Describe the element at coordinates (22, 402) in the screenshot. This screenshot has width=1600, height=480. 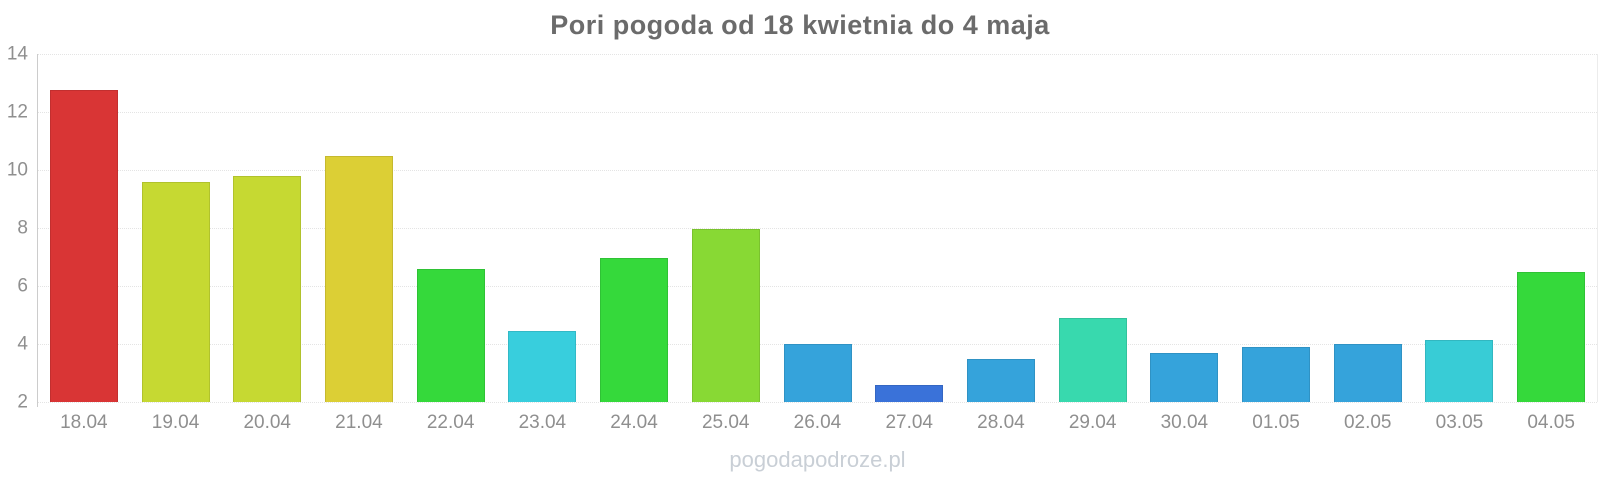
I see `y-axis-tick-label: 2` at that location.